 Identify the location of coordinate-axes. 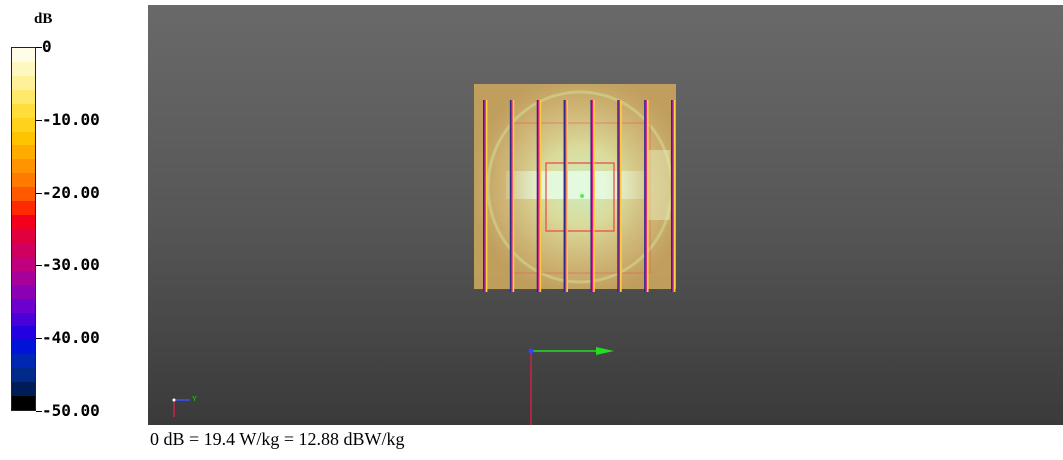
(571, 386).